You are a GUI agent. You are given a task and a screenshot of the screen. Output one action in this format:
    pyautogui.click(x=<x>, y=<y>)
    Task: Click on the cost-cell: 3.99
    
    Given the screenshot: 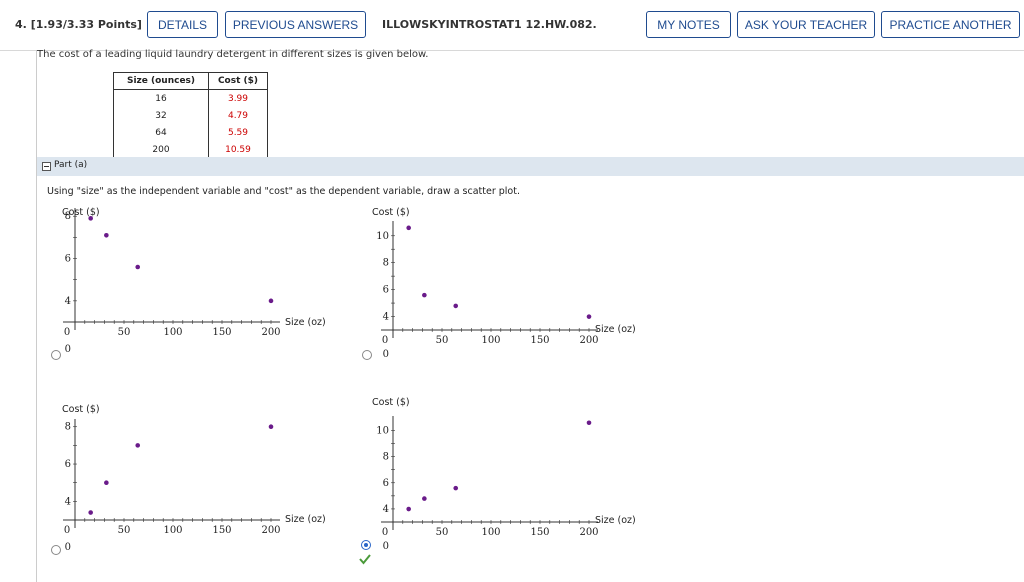 What is the action you would take?
    pyautogui.click(x=238, y=98)
    